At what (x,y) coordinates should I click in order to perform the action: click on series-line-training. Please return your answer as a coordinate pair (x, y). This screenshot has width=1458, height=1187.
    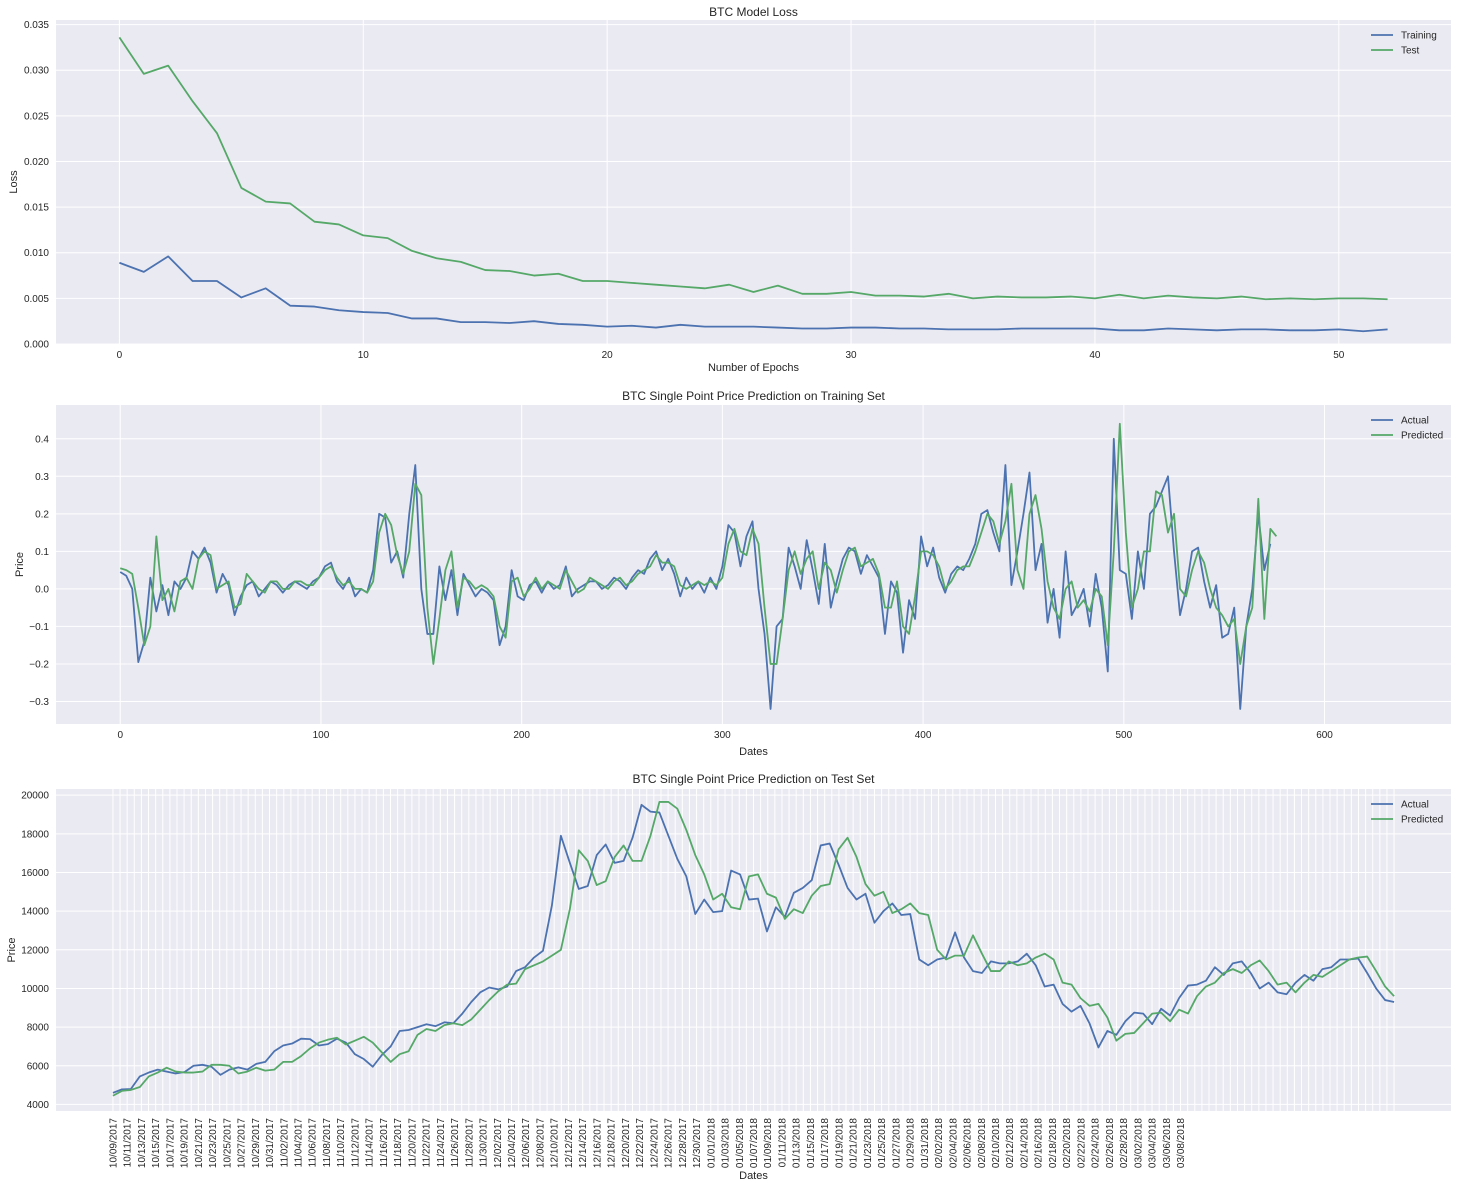
    Looking at the image, I should click on (753, 294).